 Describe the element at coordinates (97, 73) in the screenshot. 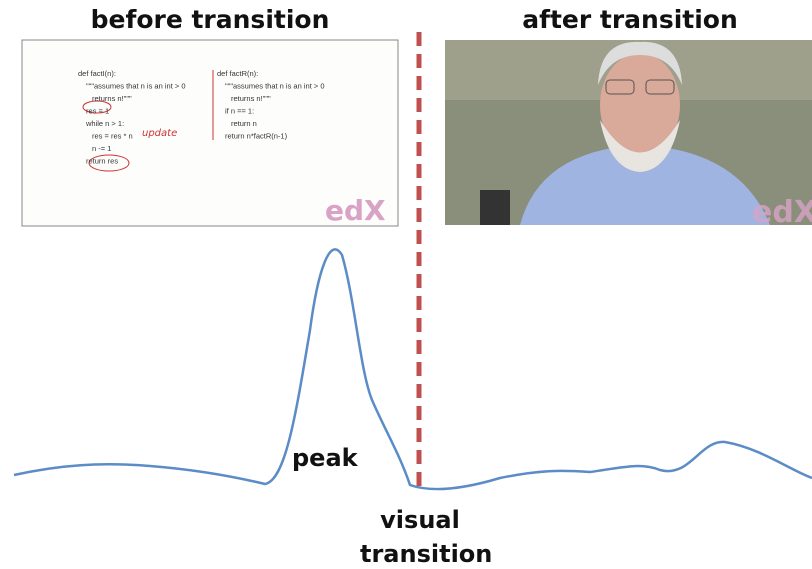

I see `code-line: def factI(n):` at that location.